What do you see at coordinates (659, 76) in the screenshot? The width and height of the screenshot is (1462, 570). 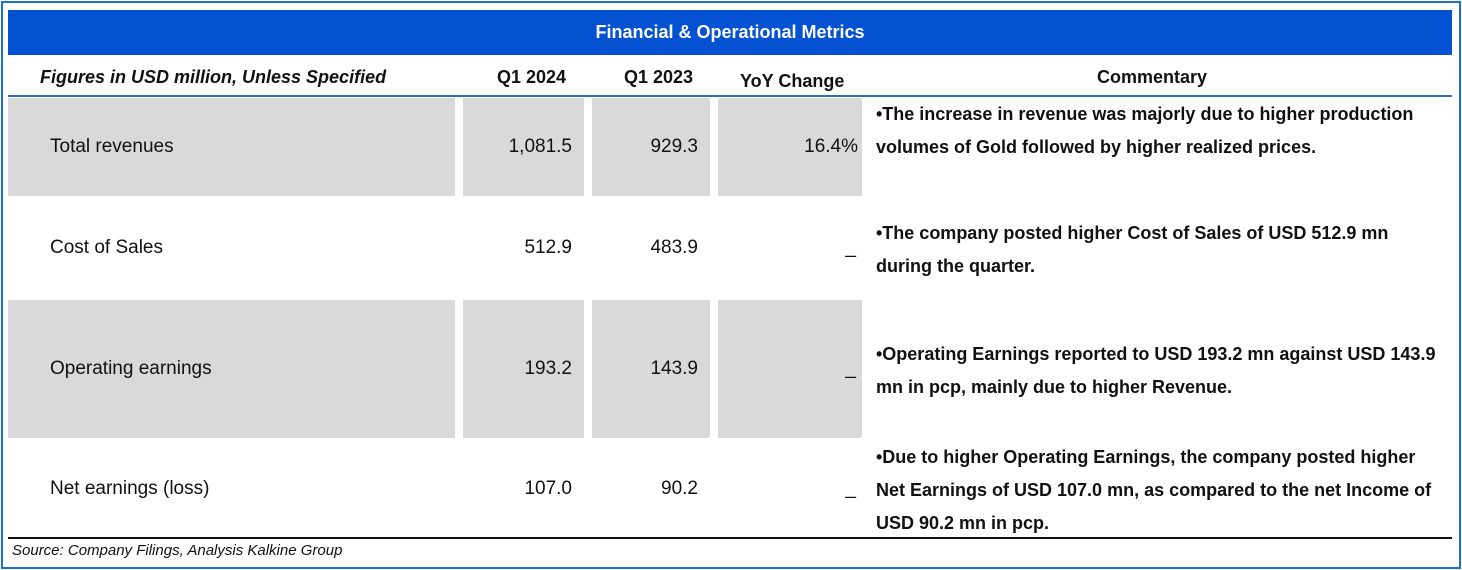 I see `header-q1-2023: Q1 2023` at bounding box center [659, 76].